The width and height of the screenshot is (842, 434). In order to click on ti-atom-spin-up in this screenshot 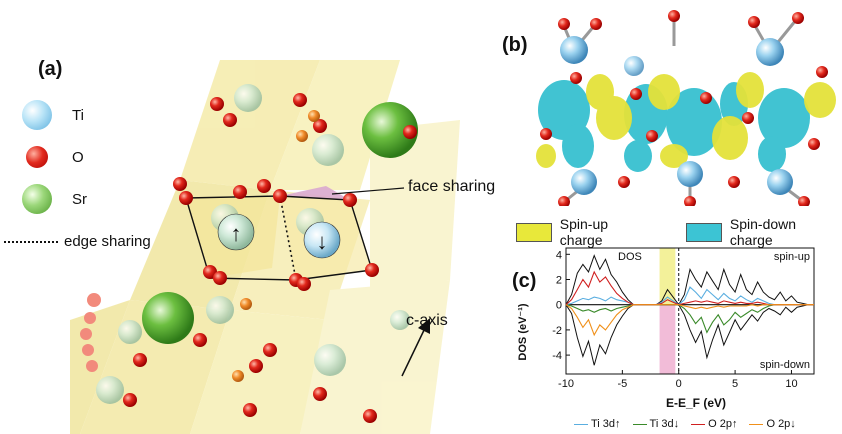, I will do `click(236, 232)`.